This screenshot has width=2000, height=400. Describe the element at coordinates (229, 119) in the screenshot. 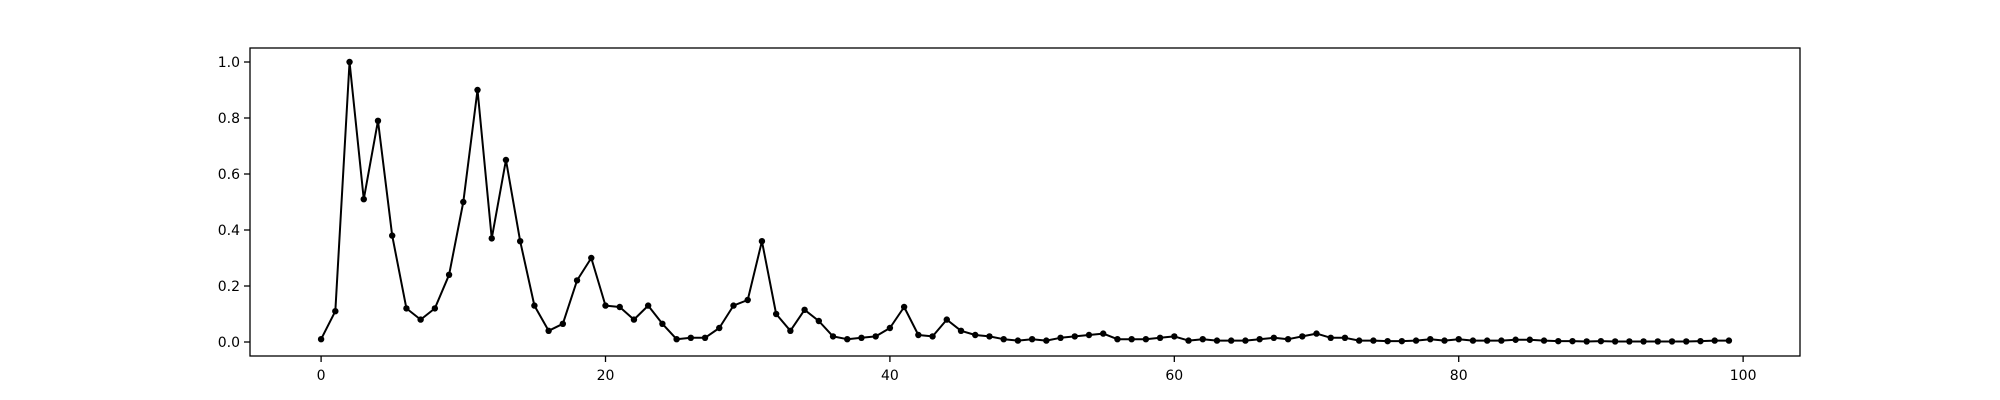

I see `y-tick-label: 0.8` at that location.